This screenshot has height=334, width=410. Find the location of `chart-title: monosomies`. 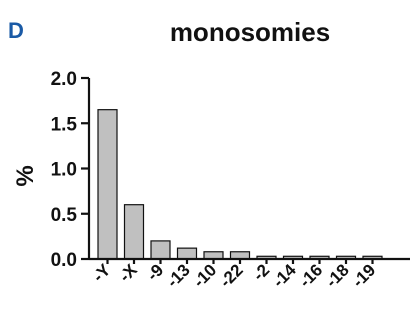

chart-title: monosomies is located at coordinates (250, 32).